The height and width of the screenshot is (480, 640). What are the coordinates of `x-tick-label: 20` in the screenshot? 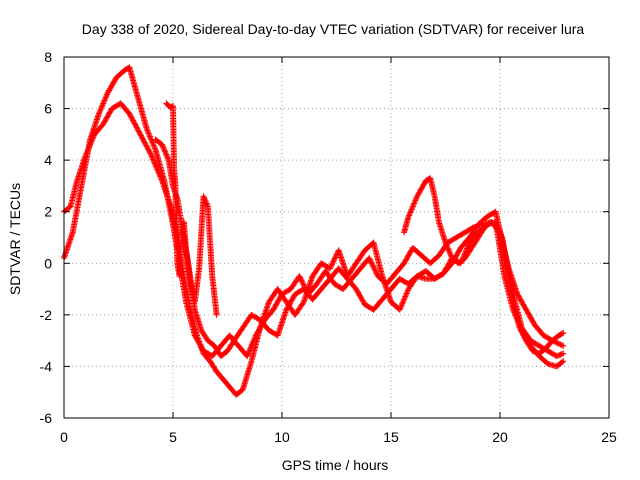 It's located at (500, 437).